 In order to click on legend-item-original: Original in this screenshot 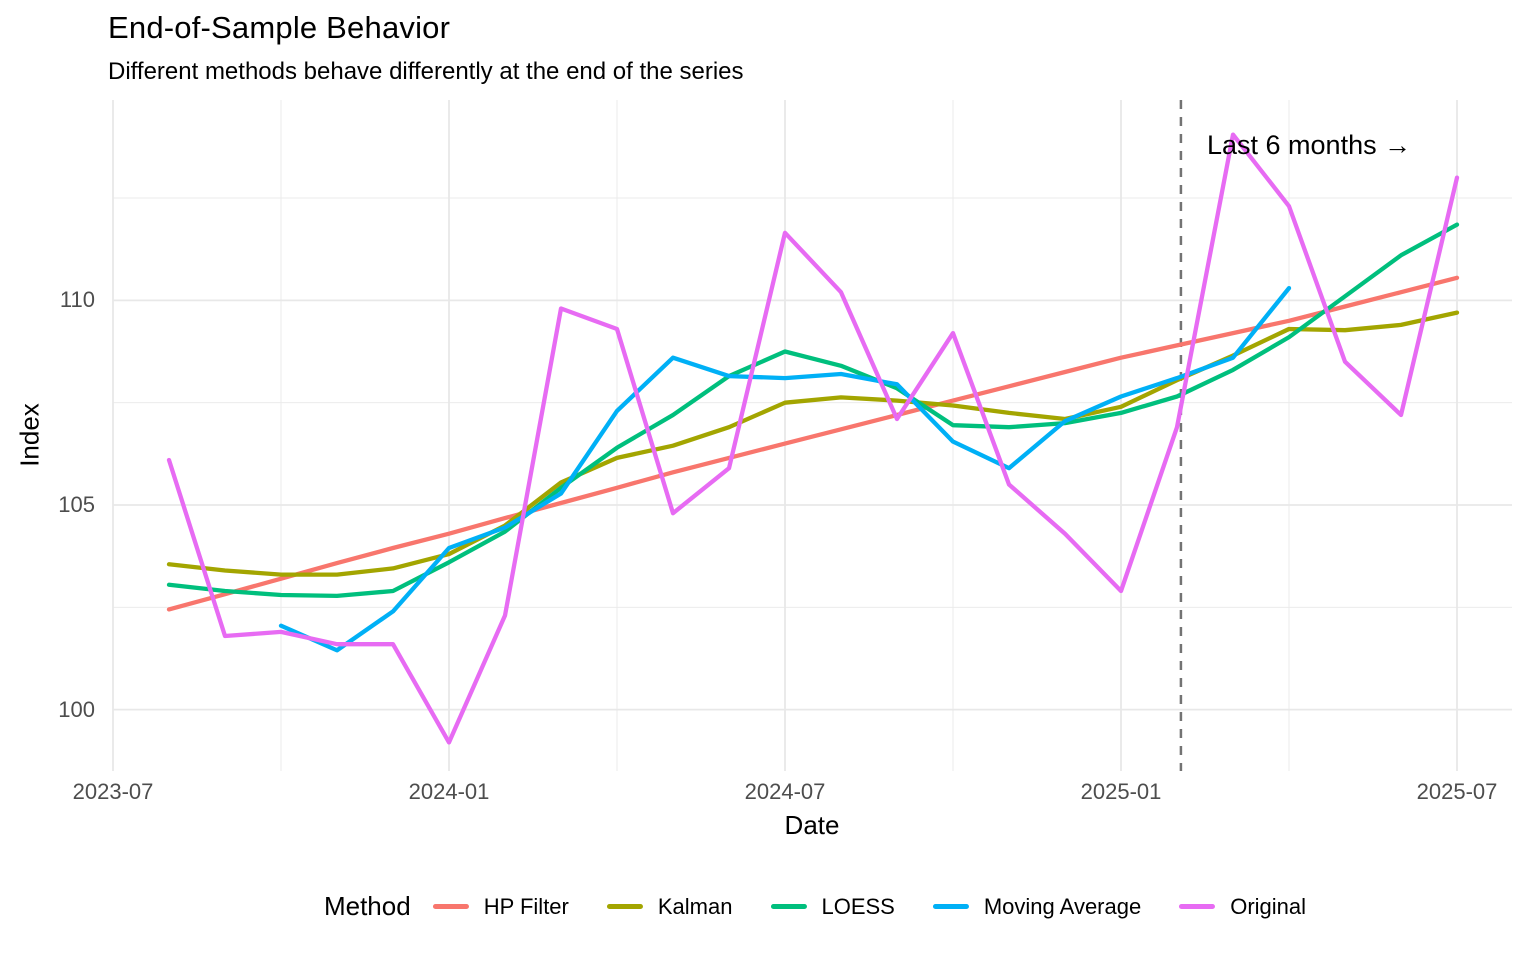, I will do `click(1242, 907)`.